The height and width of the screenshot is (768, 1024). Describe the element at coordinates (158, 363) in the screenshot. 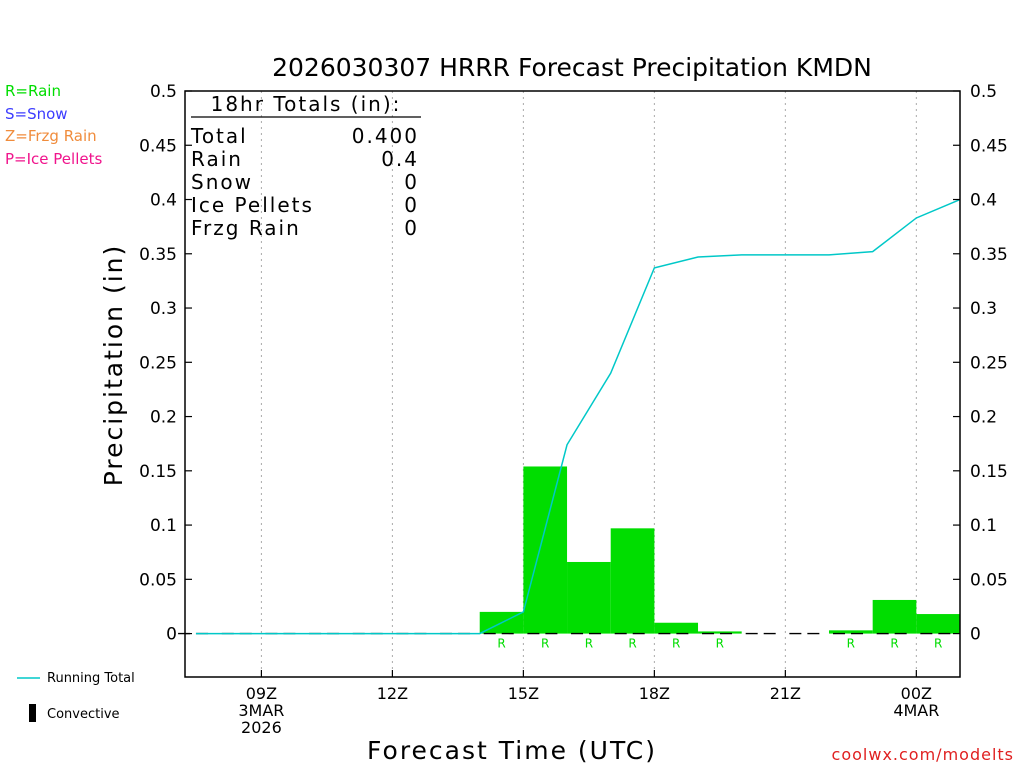

I see `y-tick-label-left-5: 0.25` at that location.